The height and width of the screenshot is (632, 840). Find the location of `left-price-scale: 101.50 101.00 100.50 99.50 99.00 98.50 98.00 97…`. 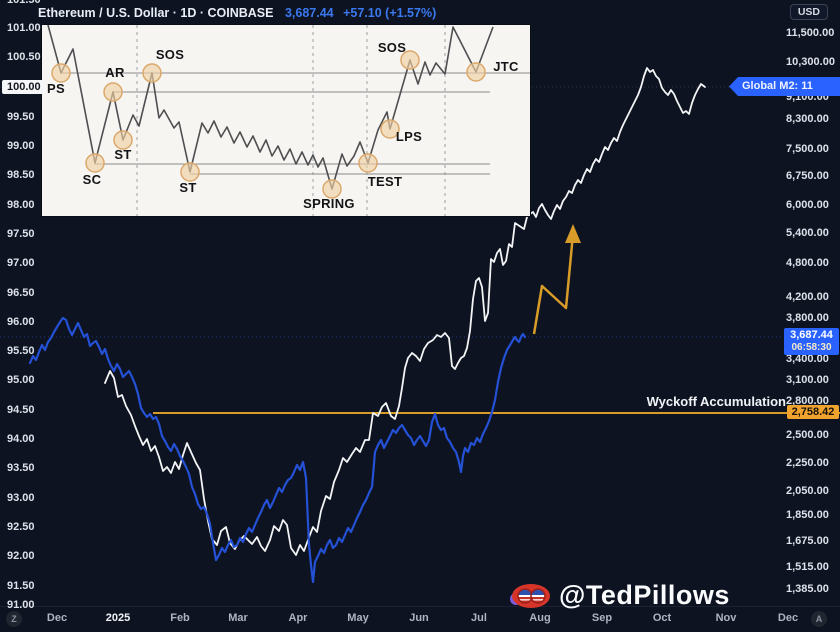

left-price-scale: 101.50 101.00 100.50 99.50 99.00 98.50 98.00 97… is located at coordinates (23, 305).